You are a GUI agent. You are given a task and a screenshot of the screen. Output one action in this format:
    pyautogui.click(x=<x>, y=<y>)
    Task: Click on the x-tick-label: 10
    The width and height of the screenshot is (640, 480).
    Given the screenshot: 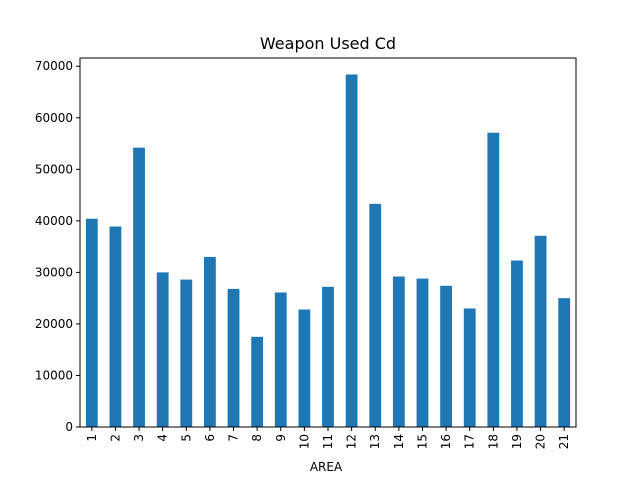 What is the action you would take?
    pyautogui.click(x=304, y=441)
    